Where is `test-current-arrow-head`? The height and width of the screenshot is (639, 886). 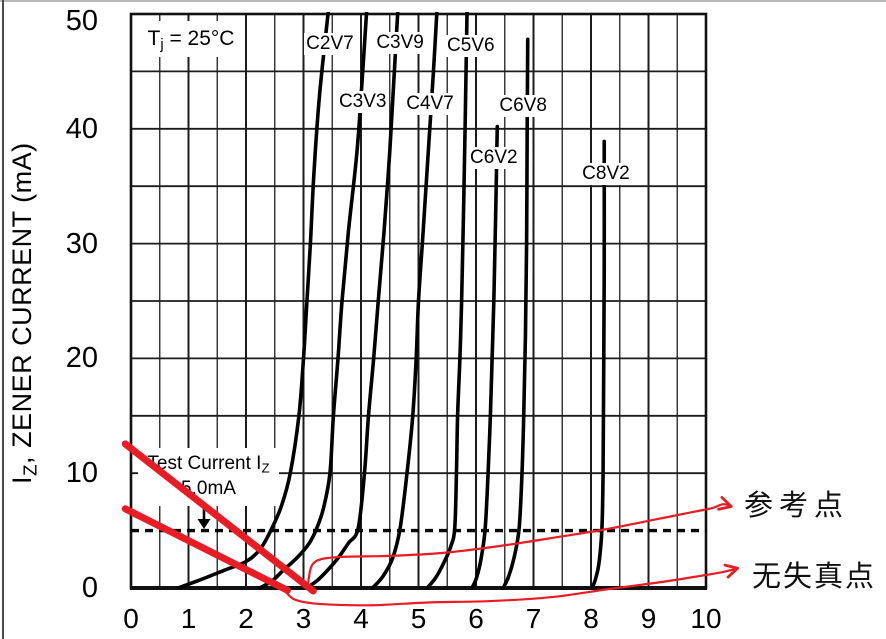 test-current-arrow-head is located at coordinates (204, 524).